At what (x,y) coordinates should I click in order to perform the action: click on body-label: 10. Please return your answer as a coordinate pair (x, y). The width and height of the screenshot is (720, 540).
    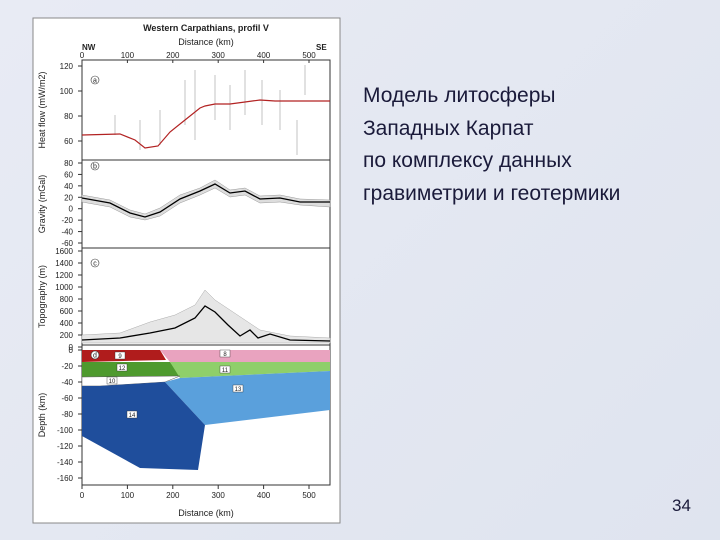
    Looking at the image, I should click on (112, 382).